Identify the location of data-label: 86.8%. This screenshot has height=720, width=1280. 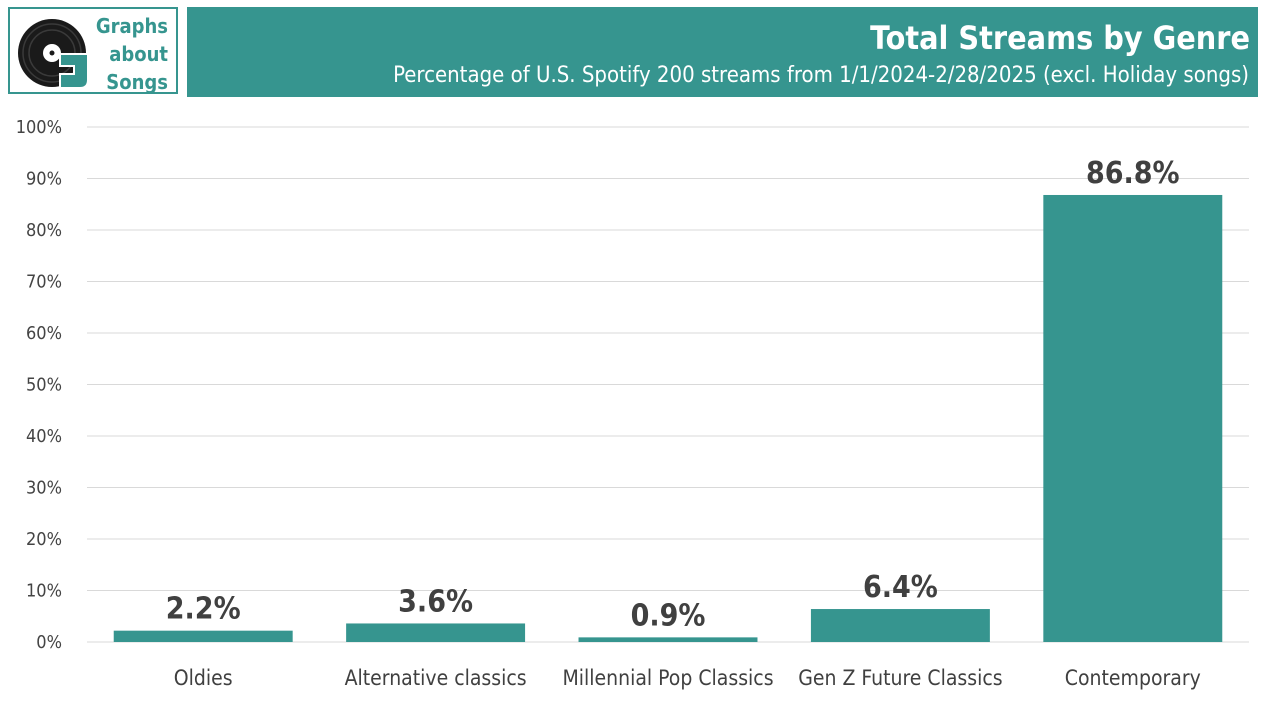
(1133, 173).